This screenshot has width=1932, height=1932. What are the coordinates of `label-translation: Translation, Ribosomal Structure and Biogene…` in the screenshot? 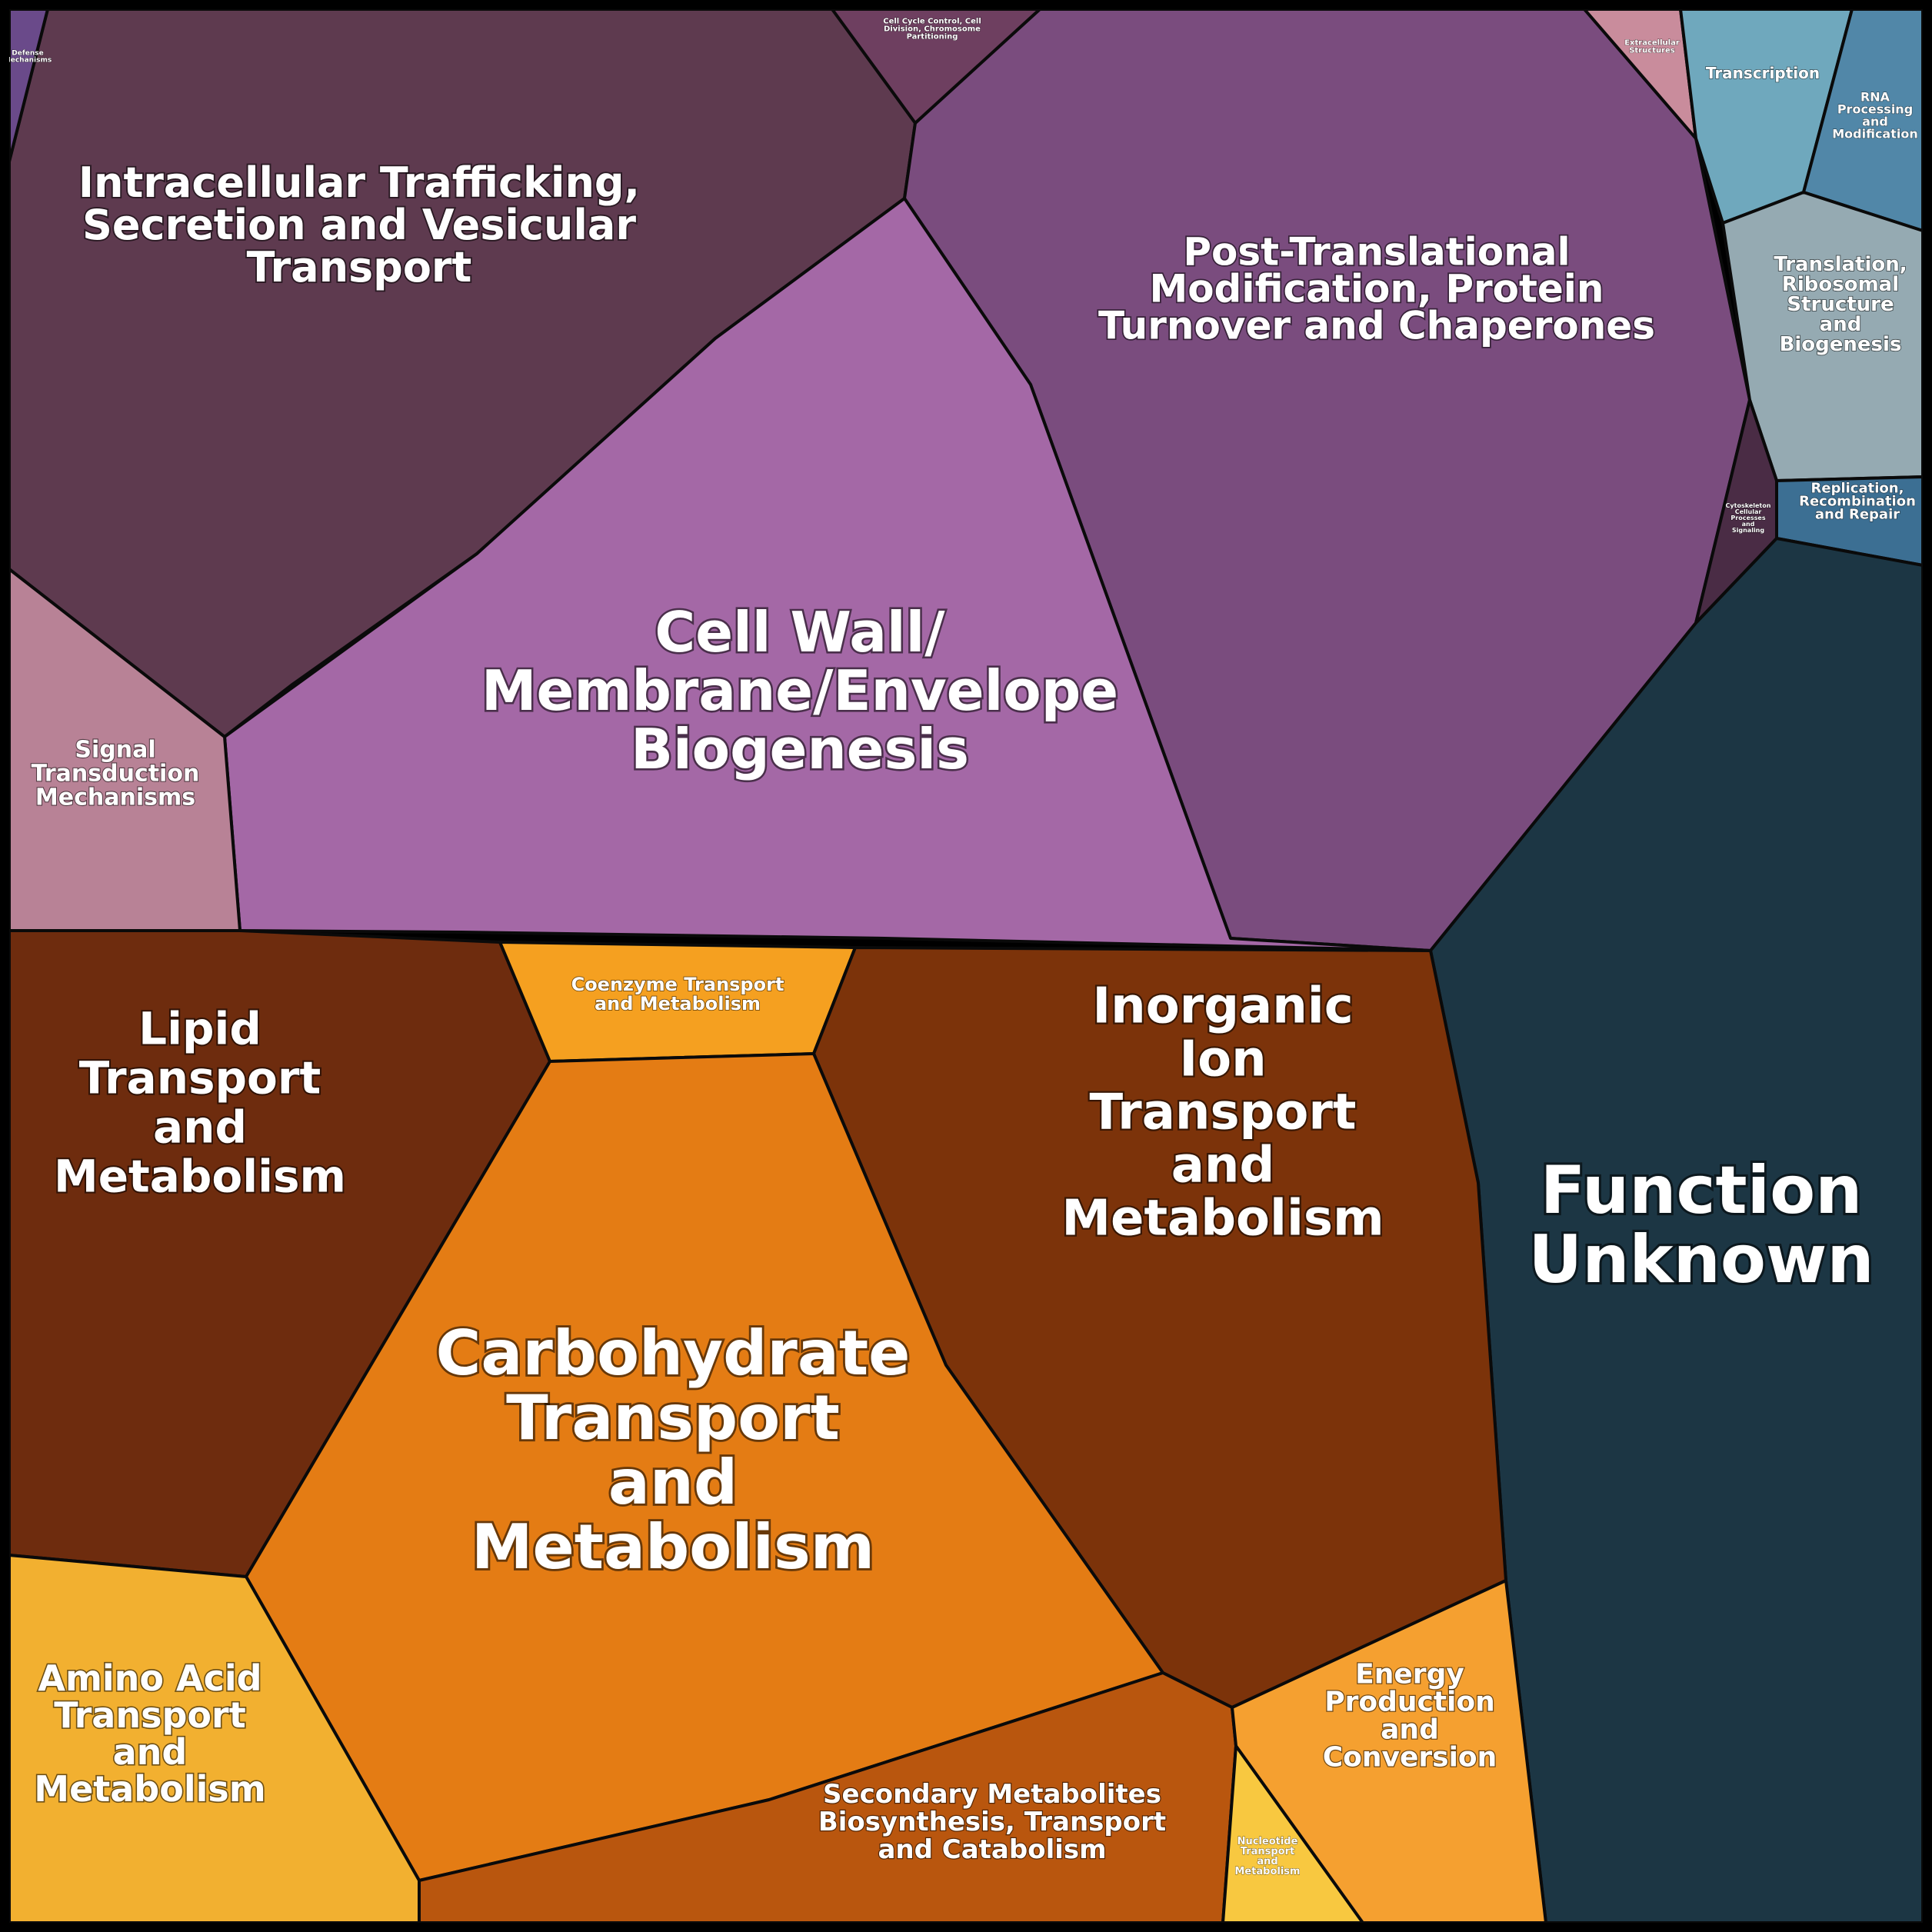 It's located at (1840, 304).